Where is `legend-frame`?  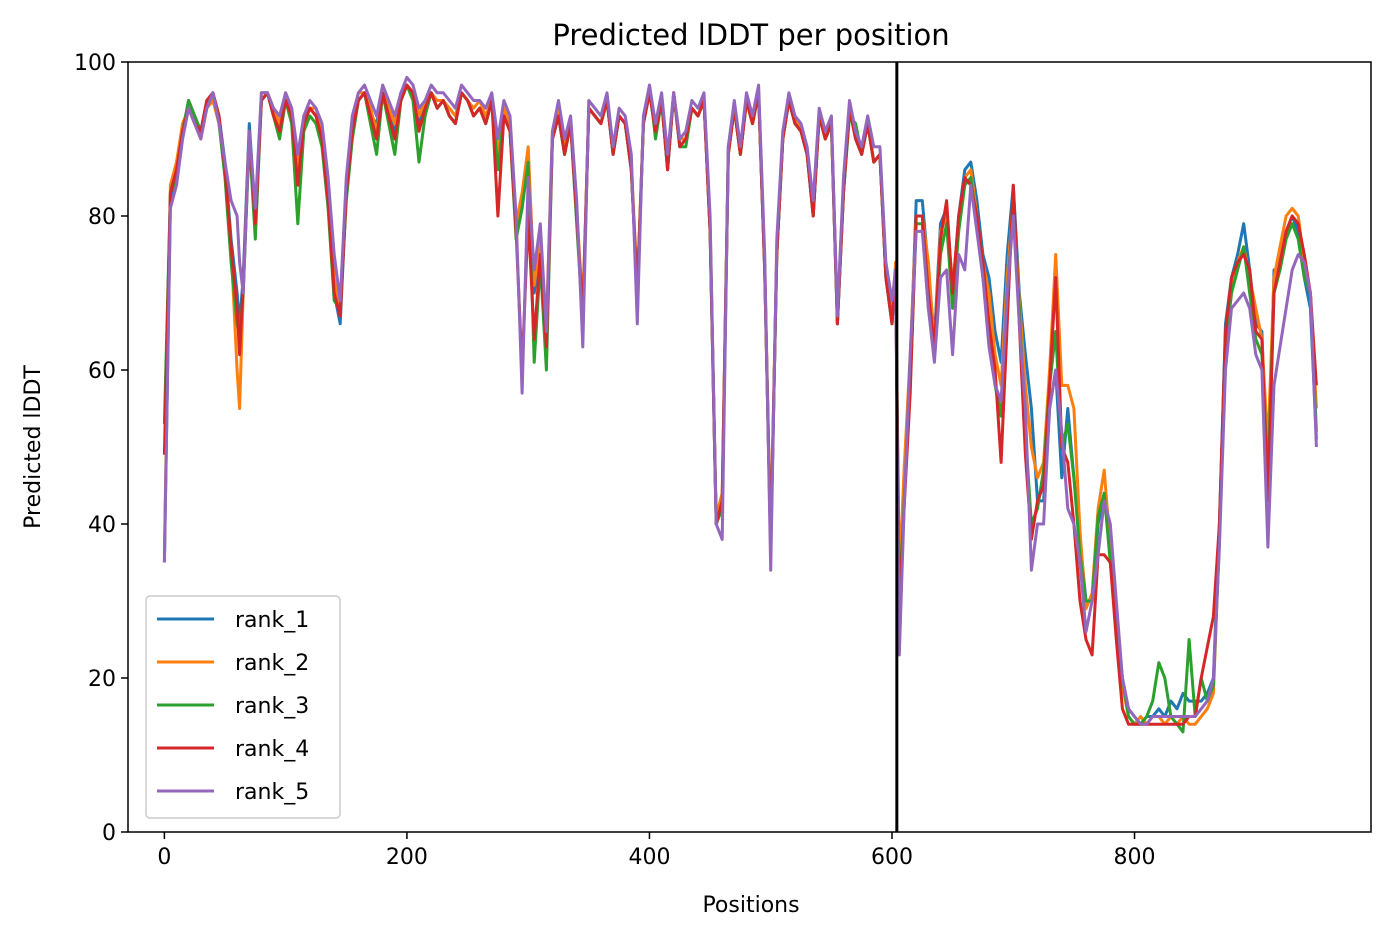
legend-frame is located at coordinates (243, 707).